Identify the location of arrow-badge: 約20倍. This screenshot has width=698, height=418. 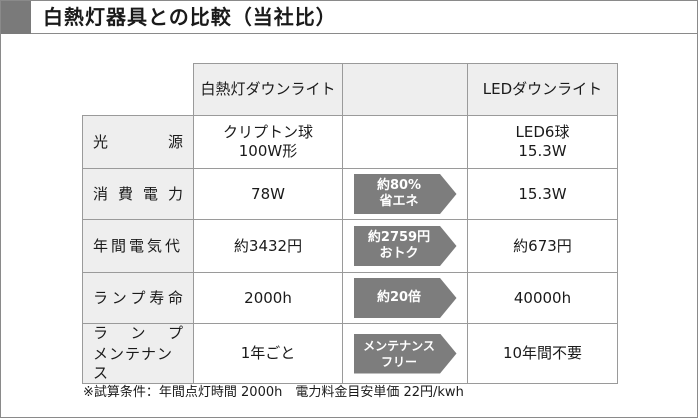
(405, 298).